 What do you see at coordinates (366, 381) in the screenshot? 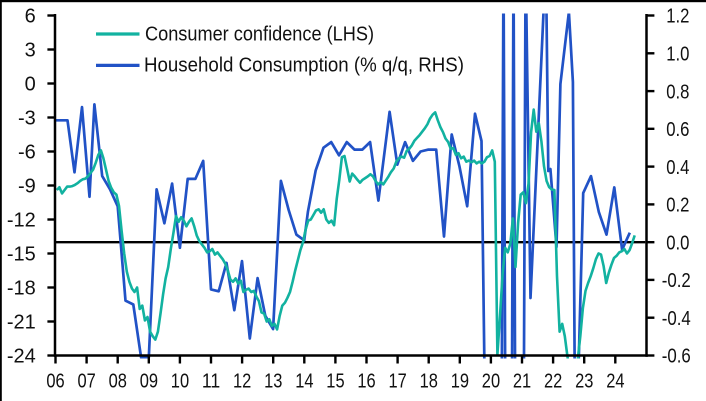
I see `svg-text: 16` at bounding box center [366, 381].